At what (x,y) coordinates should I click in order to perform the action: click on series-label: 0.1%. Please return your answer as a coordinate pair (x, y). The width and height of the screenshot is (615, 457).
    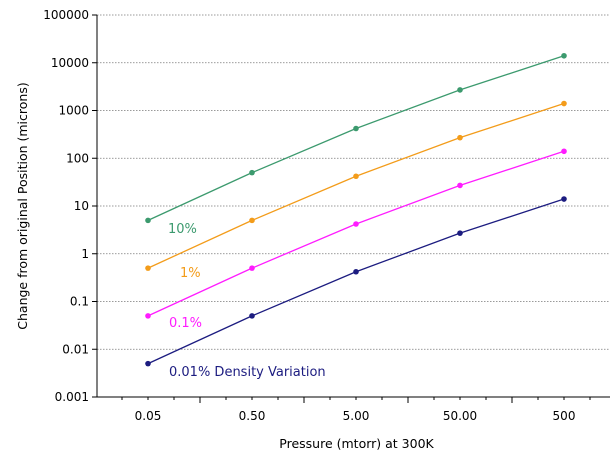
    Looking at the image, I should click on (185, 323).